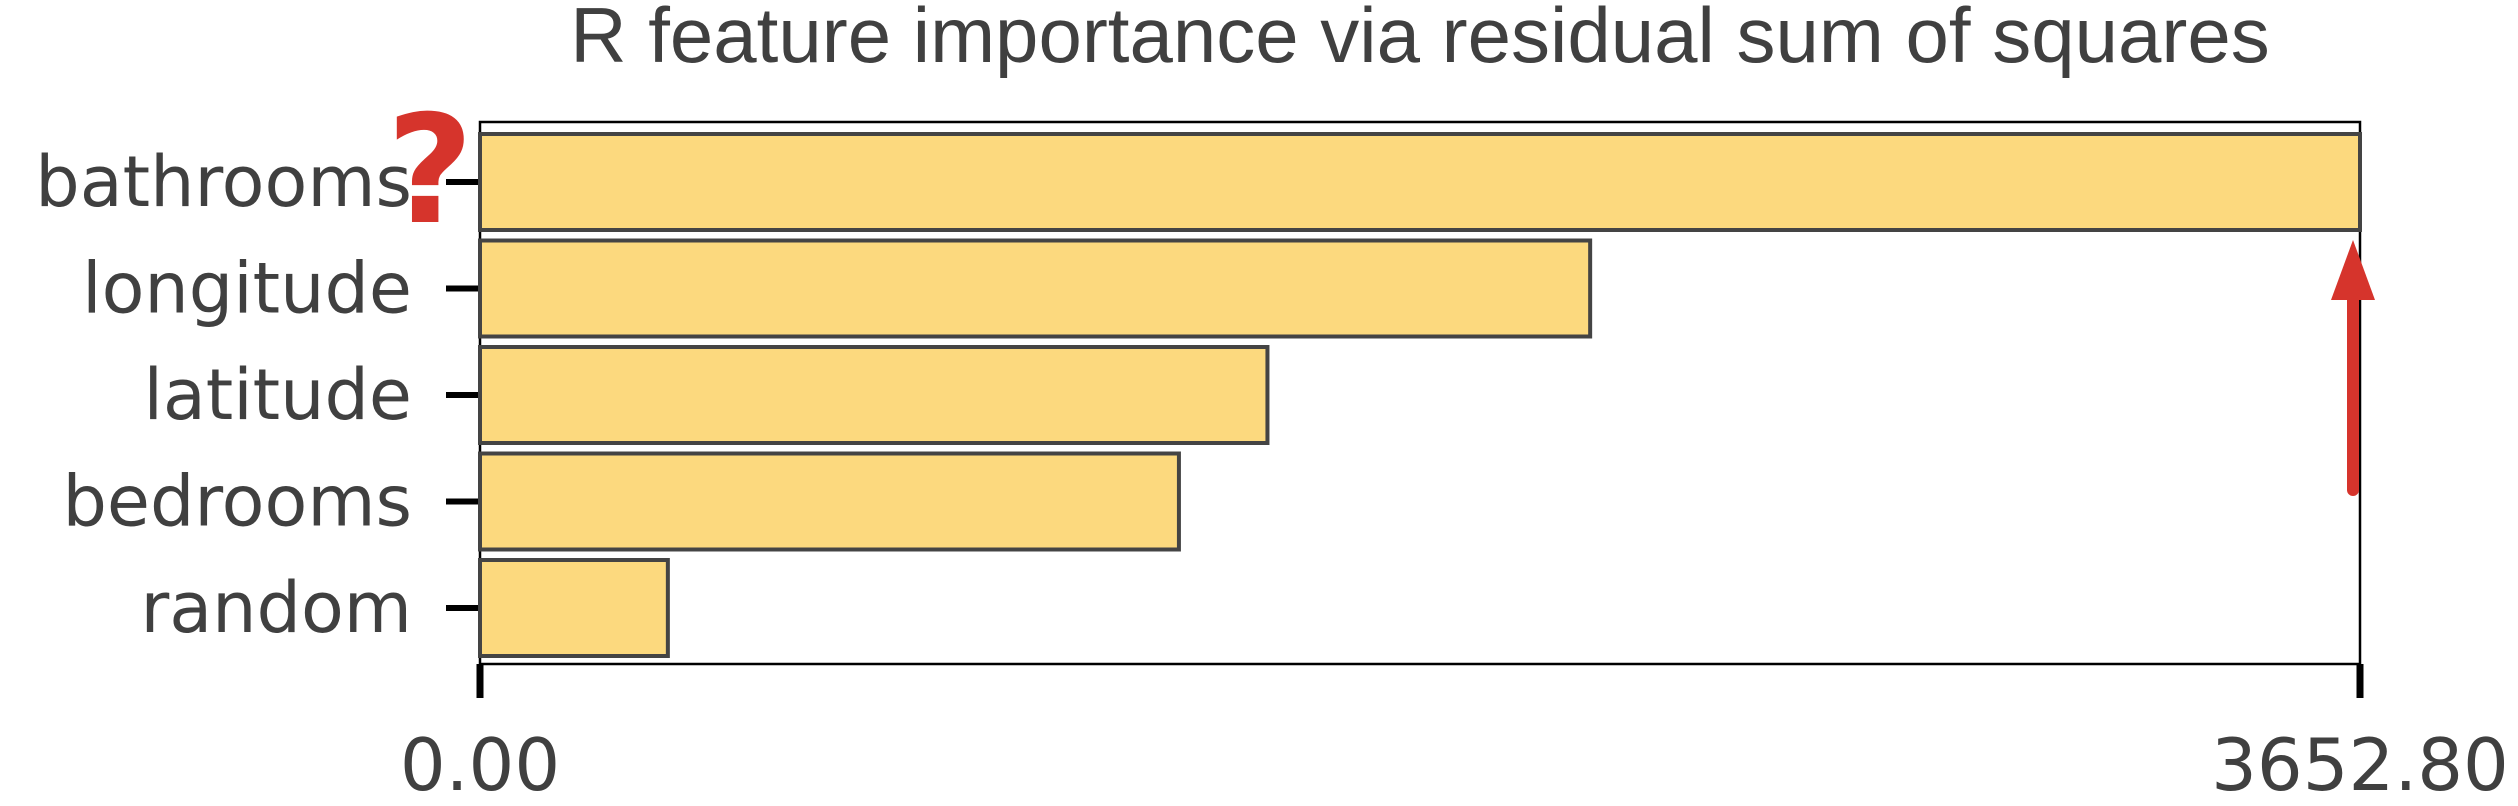 The height and width of the screenshot is (806, 2518). Describe the element at coordinates (874, 395) in the screenshot. I see `bar-latitude` at that location.